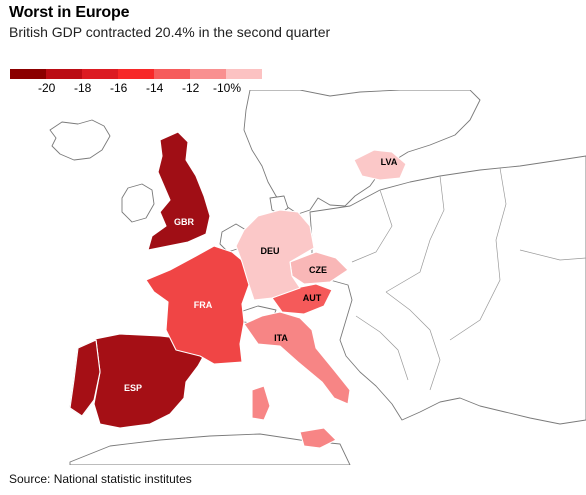 This screenshot has height=495, width=586. I want to click on label-gbr: GBR, so click(184, 222).